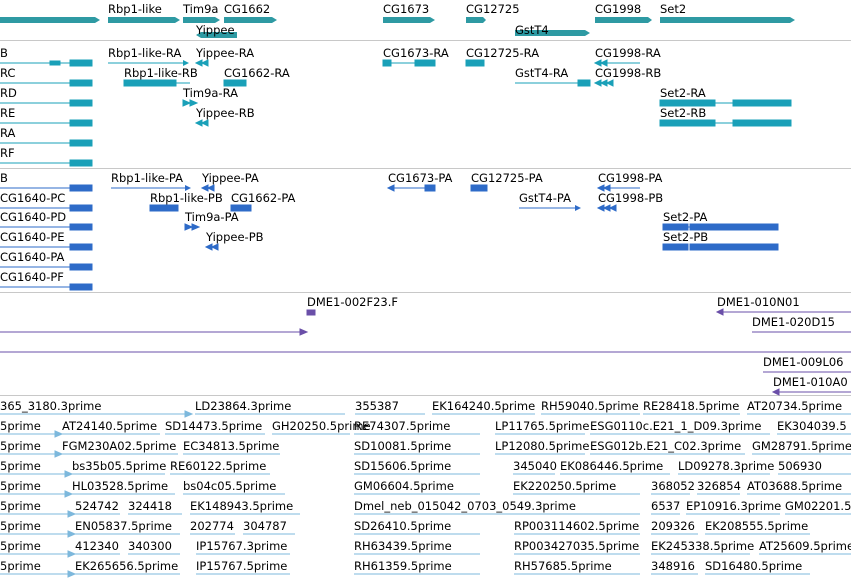  Describe the element at coordinates (110, 426) in the screenshot. I see `ests-feature-label: AT24140.5prime` at that location.